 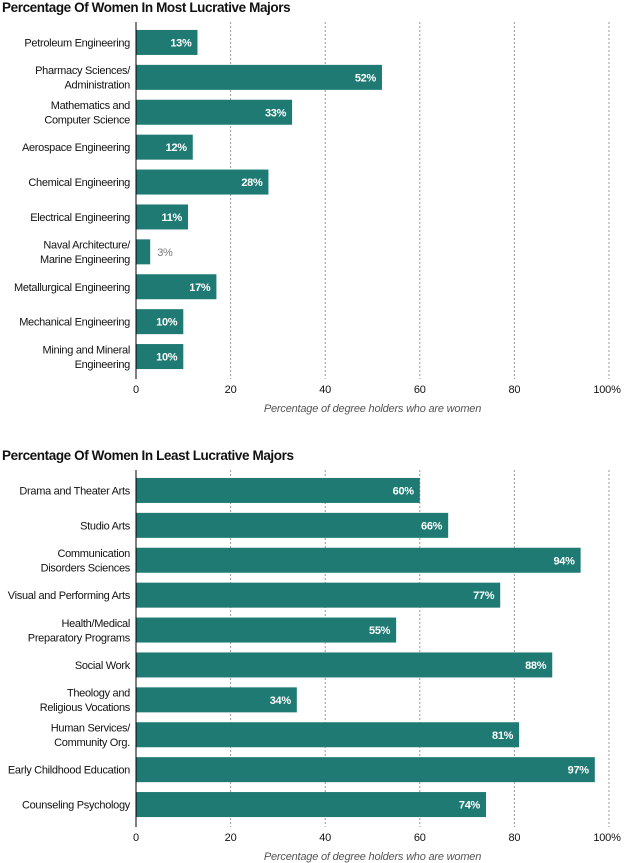 I want to click on category-label-line: Counseling Psychology, so click(x=76, y=806).